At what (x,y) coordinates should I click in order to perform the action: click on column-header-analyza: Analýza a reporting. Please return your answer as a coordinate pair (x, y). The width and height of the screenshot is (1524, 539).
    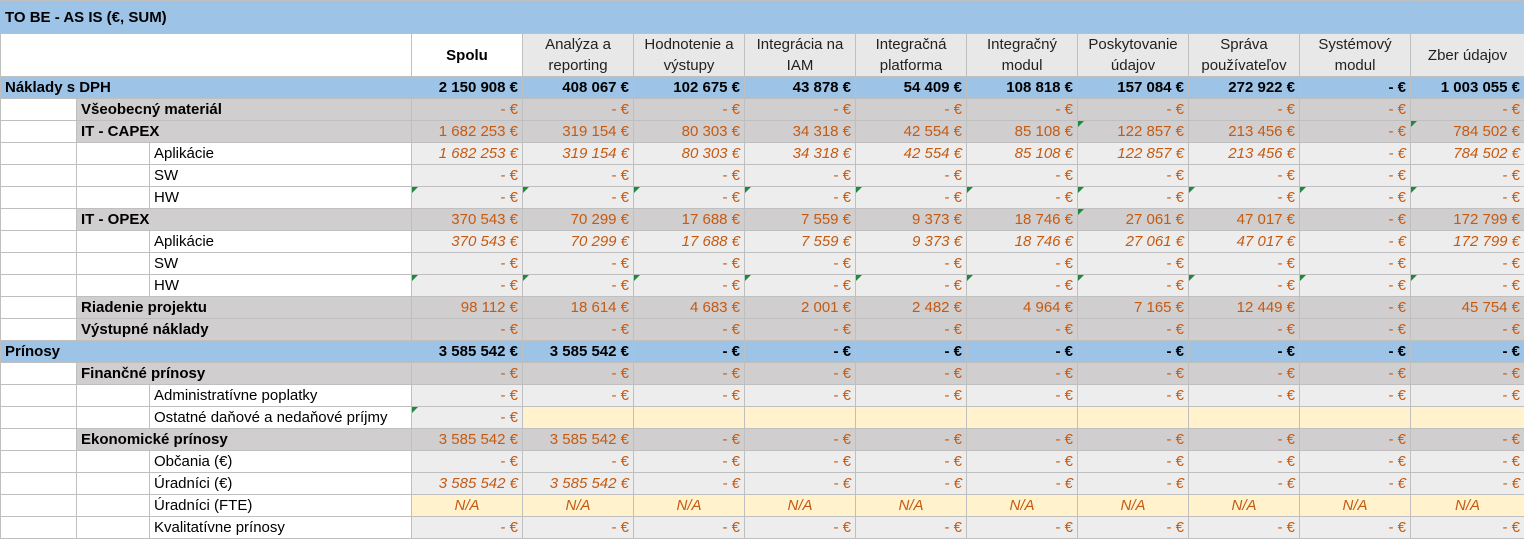
    Looking at the image, I should click on (578, 55).